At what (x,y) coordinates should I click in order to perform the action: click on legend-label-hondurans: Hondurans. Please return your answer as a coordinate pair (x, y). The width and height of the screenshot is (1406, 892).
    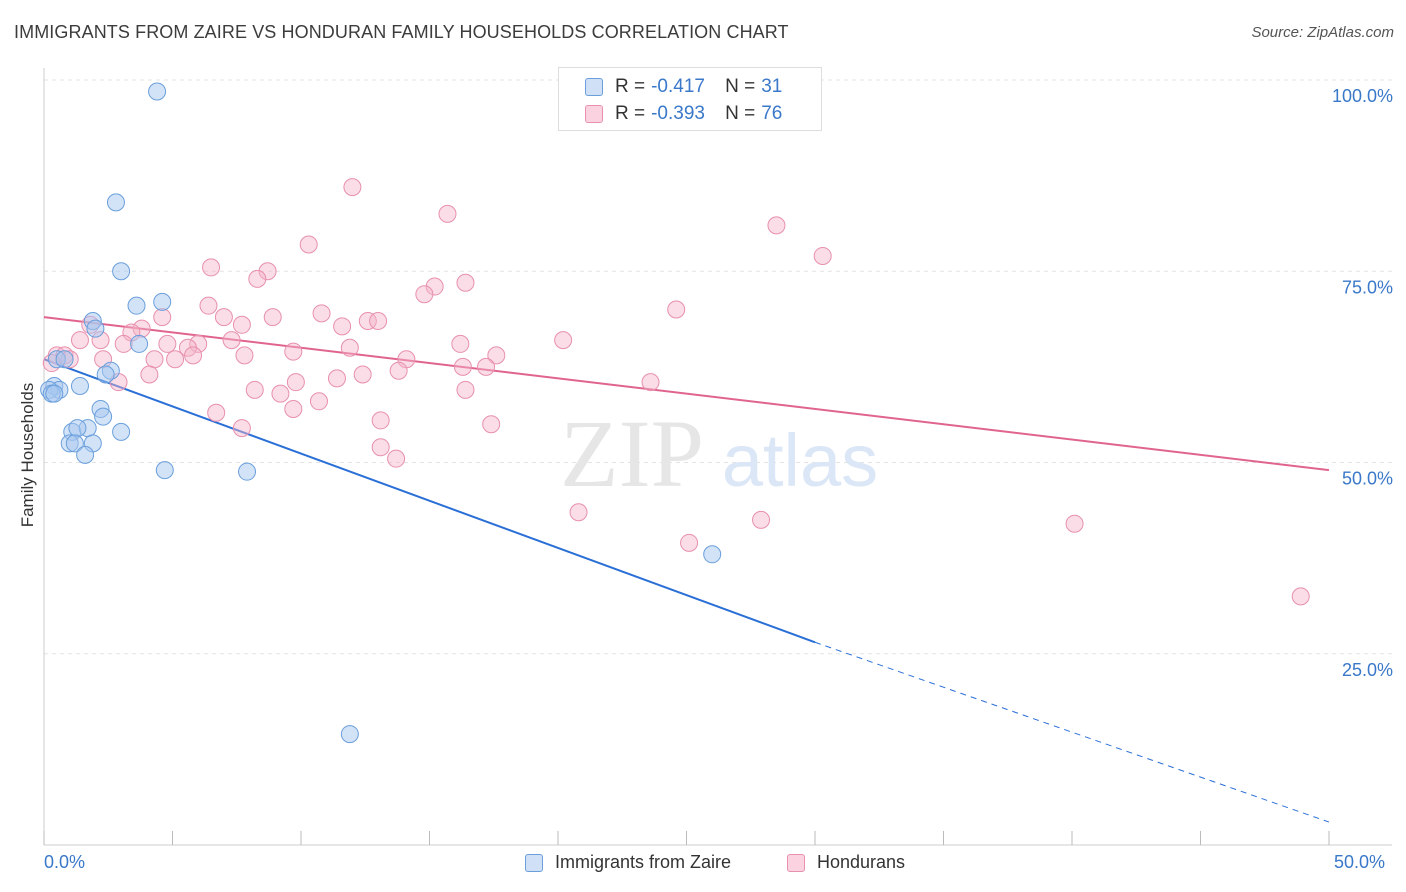
    Looking at the image, I should click on (861, 862).